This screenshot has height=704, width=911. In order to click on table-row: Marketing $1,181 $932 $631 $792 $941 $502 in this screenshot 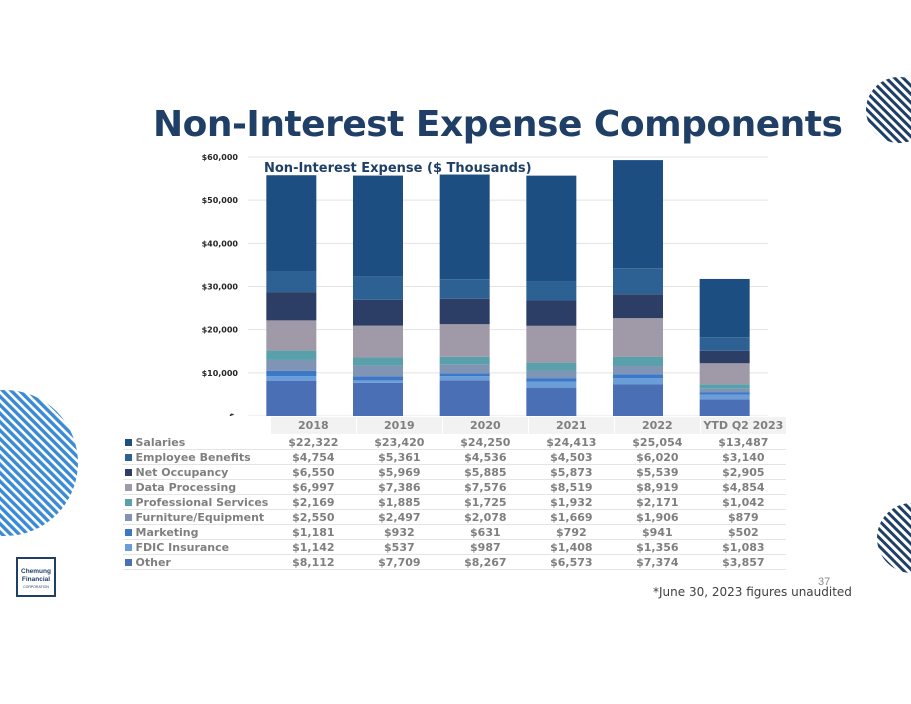, I will do `click(454, 532)`.